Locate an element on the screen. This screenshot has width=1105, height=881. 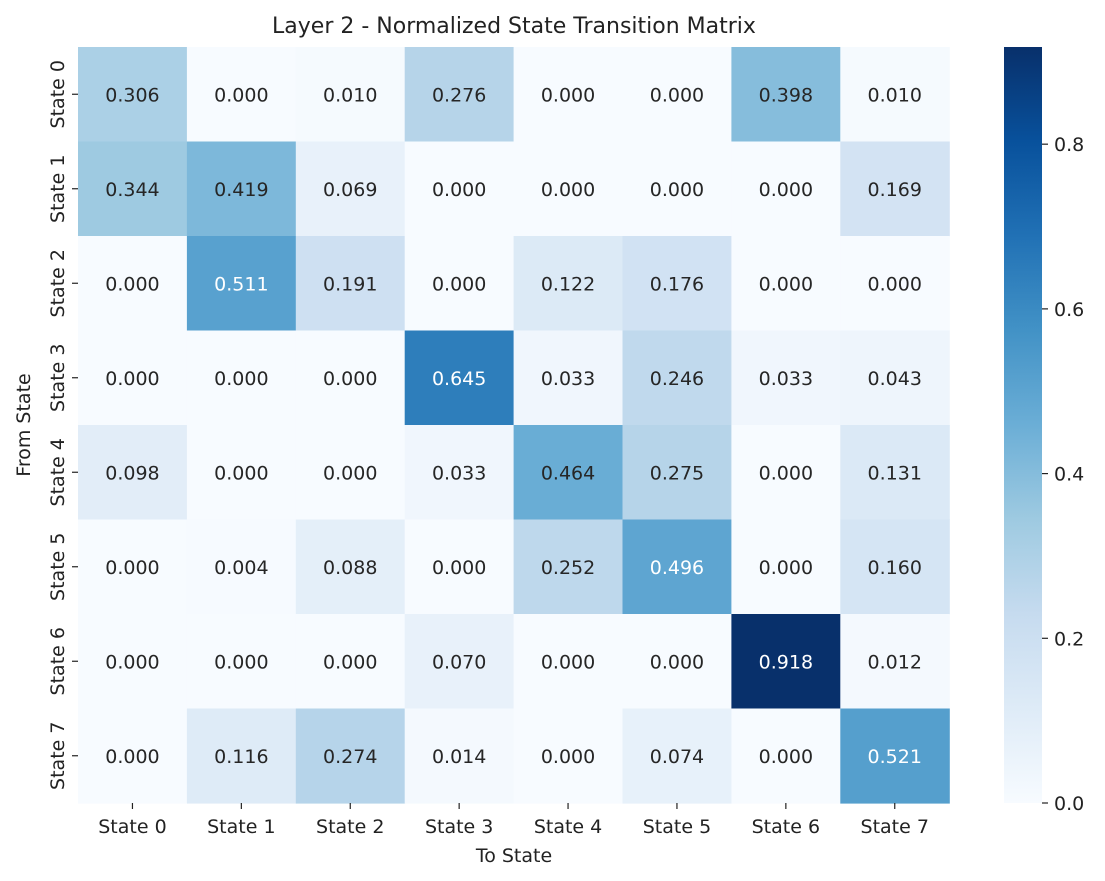
heatmap-cell-value: 0.306 is located at coordinates (132, 95).